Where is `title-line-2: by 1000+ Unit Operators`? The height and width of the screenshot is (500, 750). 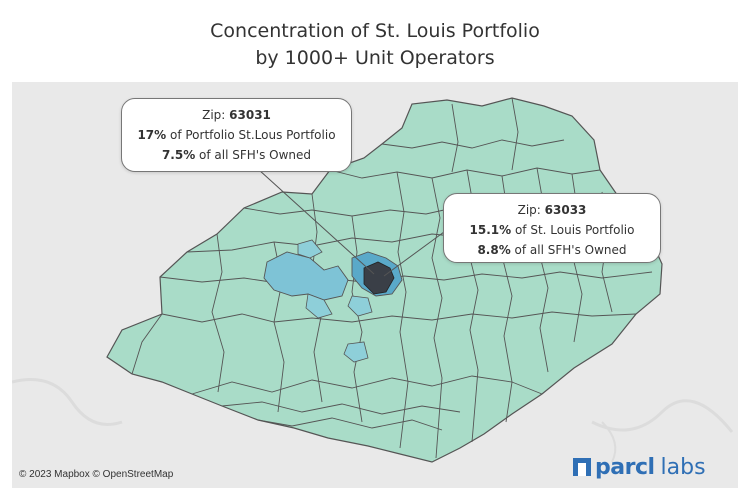
title-line-2: by 1000+ Unit Operators is located at coordinates (375, 58).